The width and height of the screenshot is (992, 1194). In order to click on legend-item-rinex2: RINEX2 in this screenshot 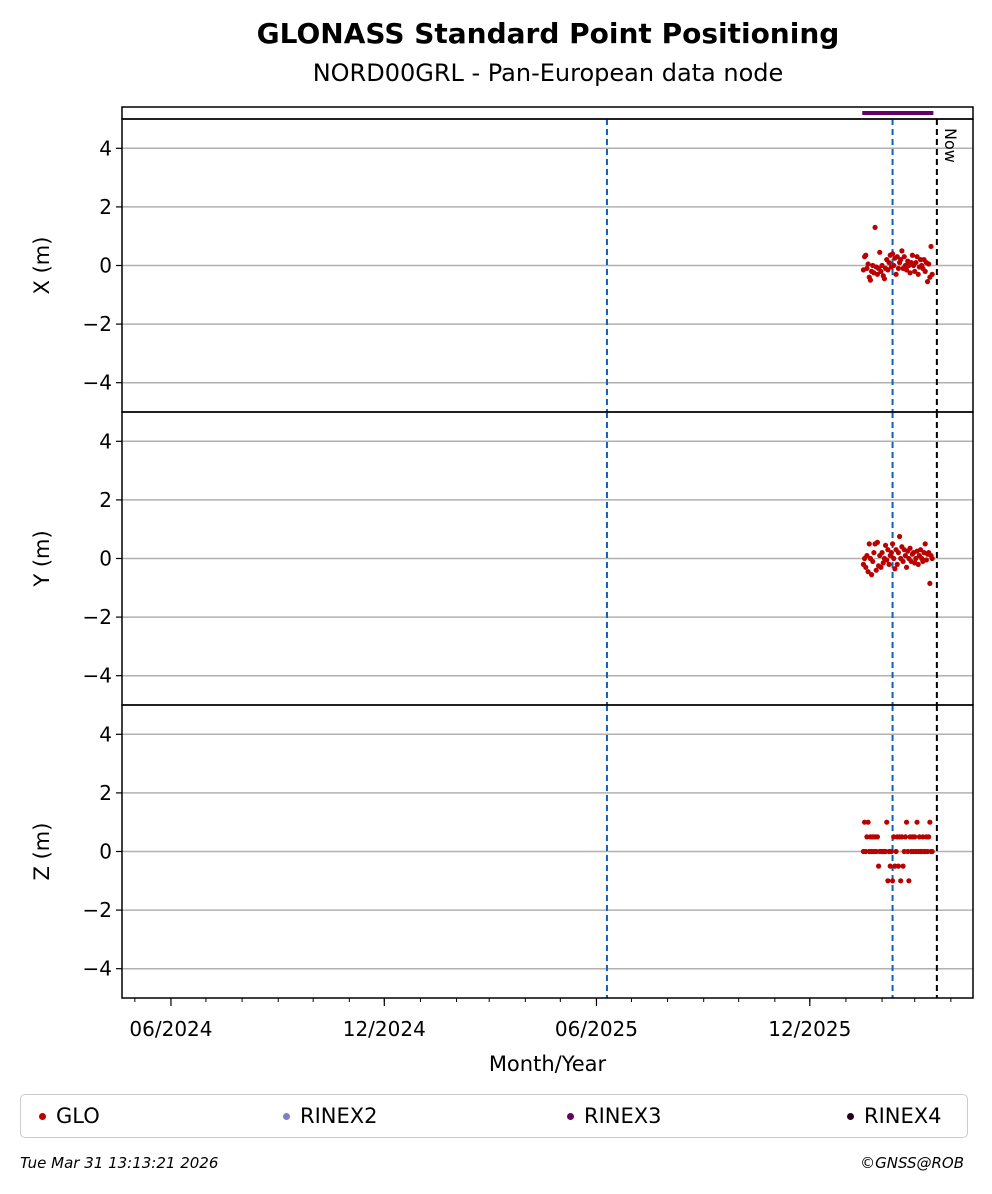, I will do `click(330, 1116)`.